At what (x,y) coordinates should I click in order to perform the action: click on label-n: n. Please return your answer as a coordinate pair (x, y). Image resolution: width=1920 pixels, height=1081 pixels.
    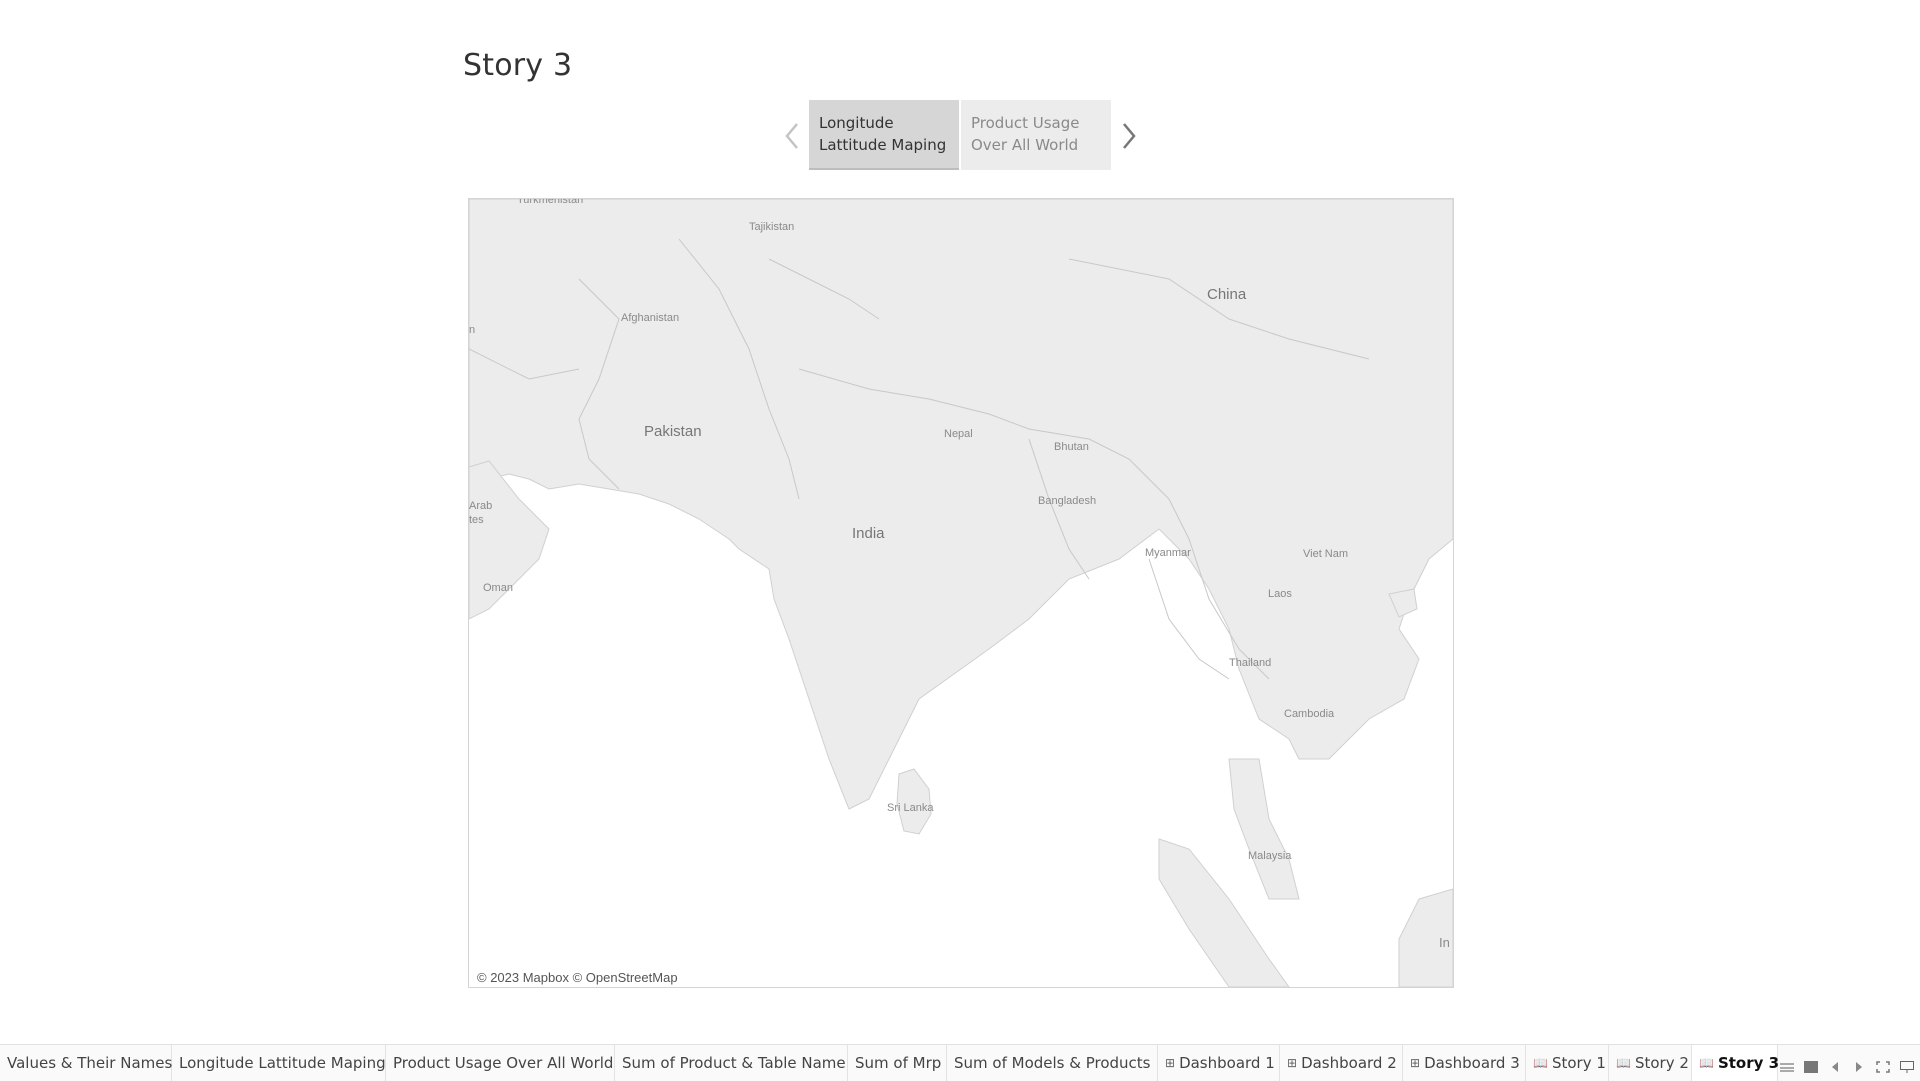
    Looking at the image, I should click on (472, 330).